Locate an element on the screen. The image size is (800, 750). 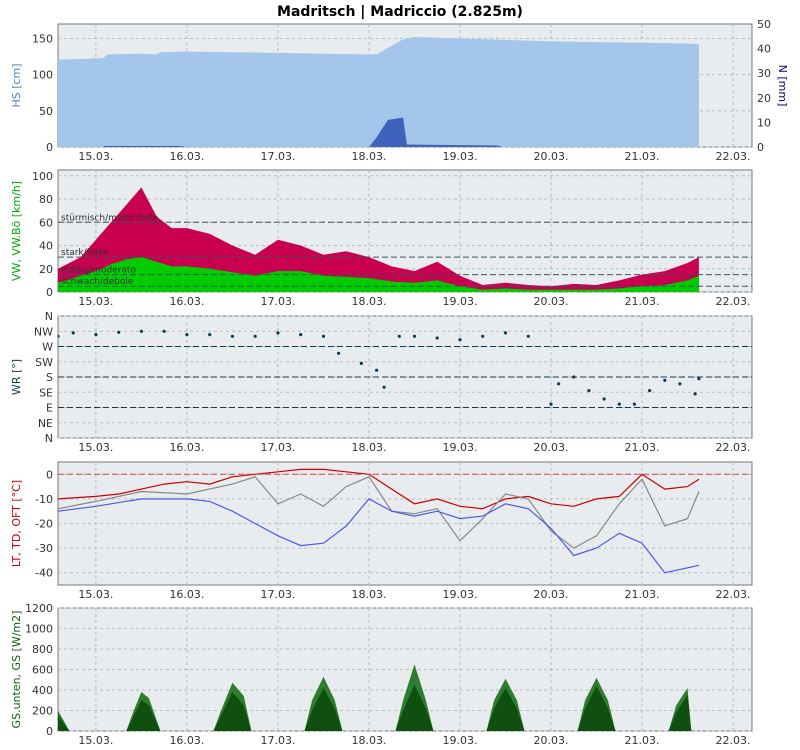
y-tick-label: 400 is located at coordinates (42, 690).